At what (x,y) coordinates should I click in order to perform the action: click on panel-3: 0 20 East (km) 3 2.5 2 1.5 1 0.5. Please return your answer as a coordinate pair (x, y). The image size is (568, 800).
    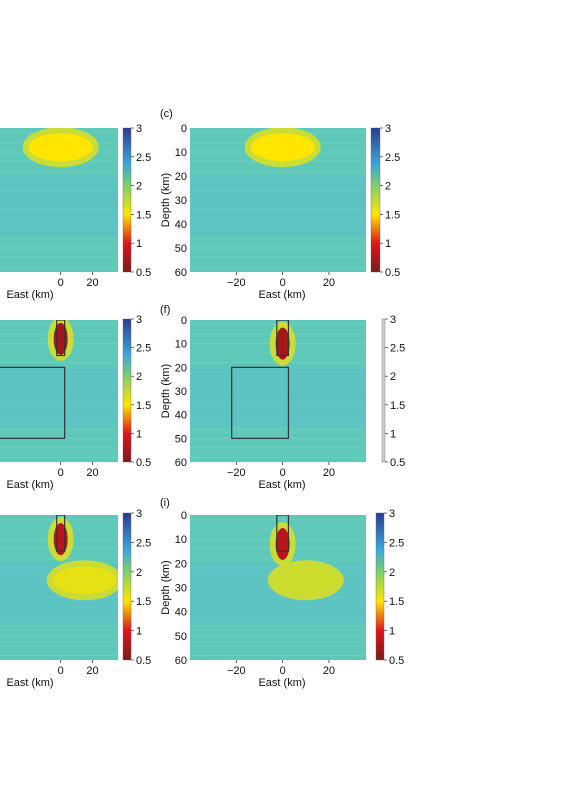
    Looking at the image, I should click on (75, 402).